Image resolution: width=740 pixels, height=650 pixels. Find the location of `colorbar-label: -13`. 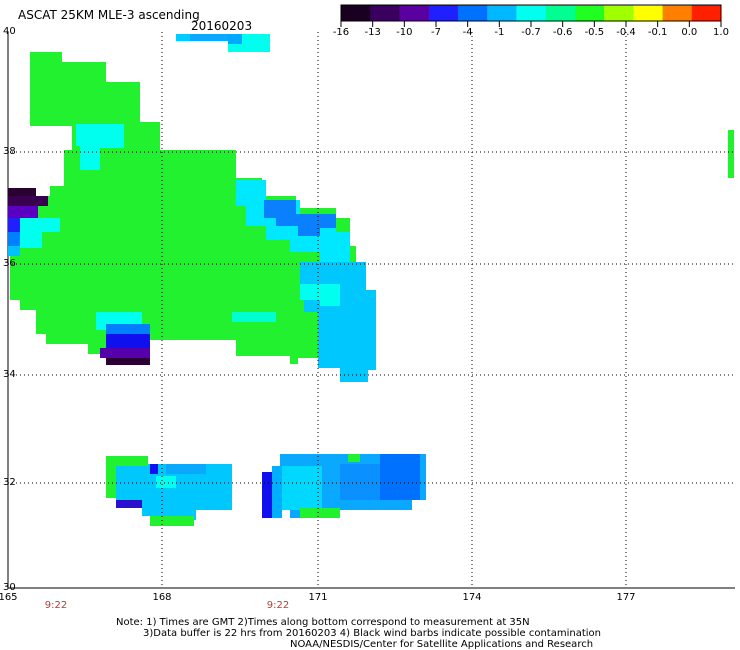

colorbar-label: -13 is located at coordinates (372, 32).